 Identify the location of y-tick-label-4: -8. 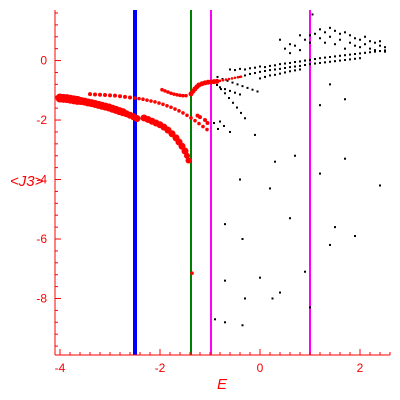
(41, 298).